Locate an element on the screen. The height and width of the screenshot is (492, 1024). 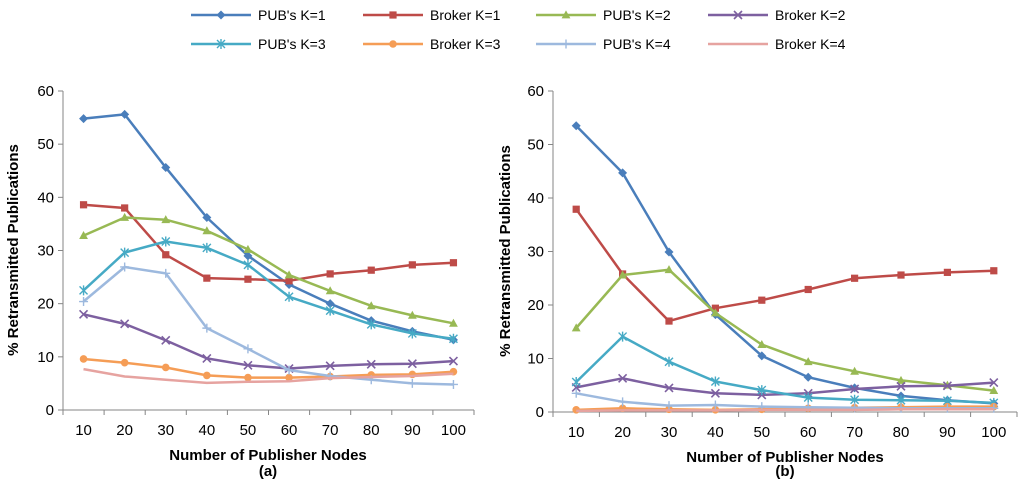
x-tick-label: 90 is located at coordinates (947, 432).